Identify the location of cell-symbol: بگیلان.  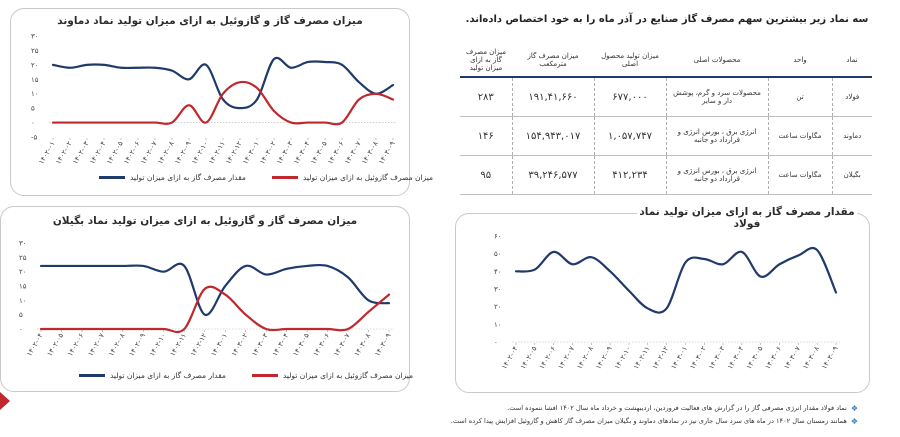
(852, 175).